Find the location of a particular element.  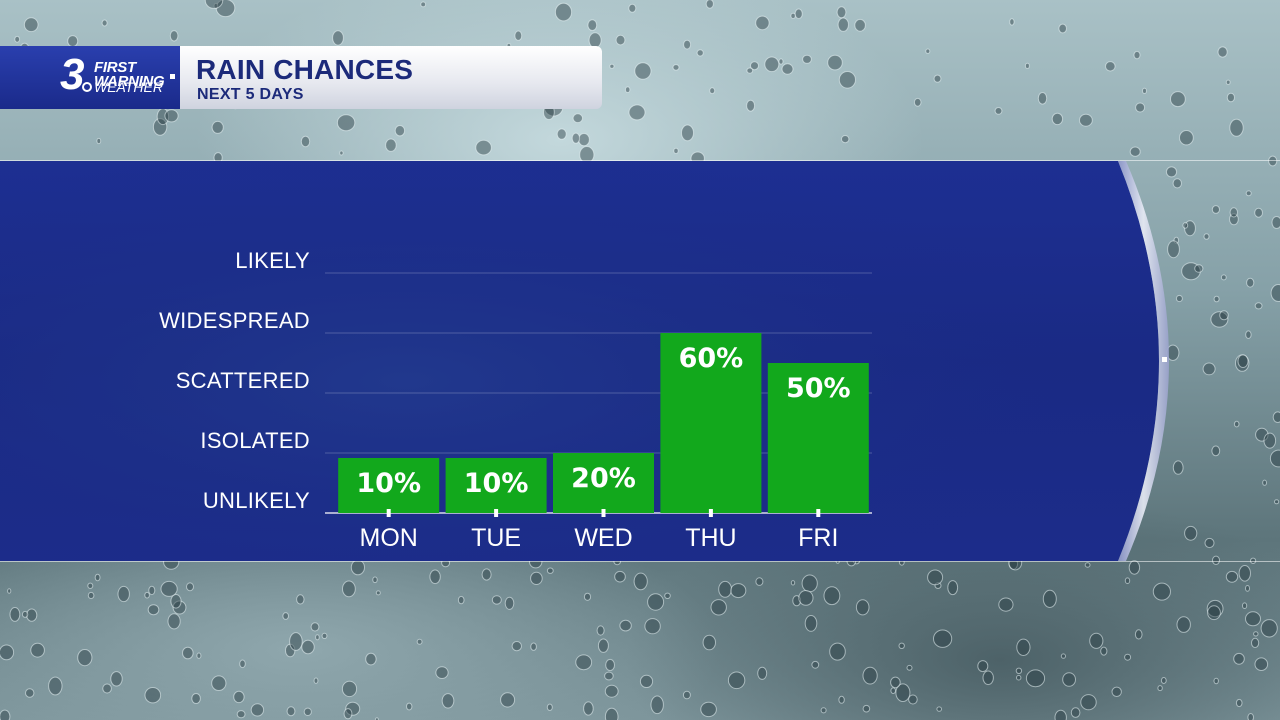

logo-line-first: FIRST is located at coordinates (115, 67).